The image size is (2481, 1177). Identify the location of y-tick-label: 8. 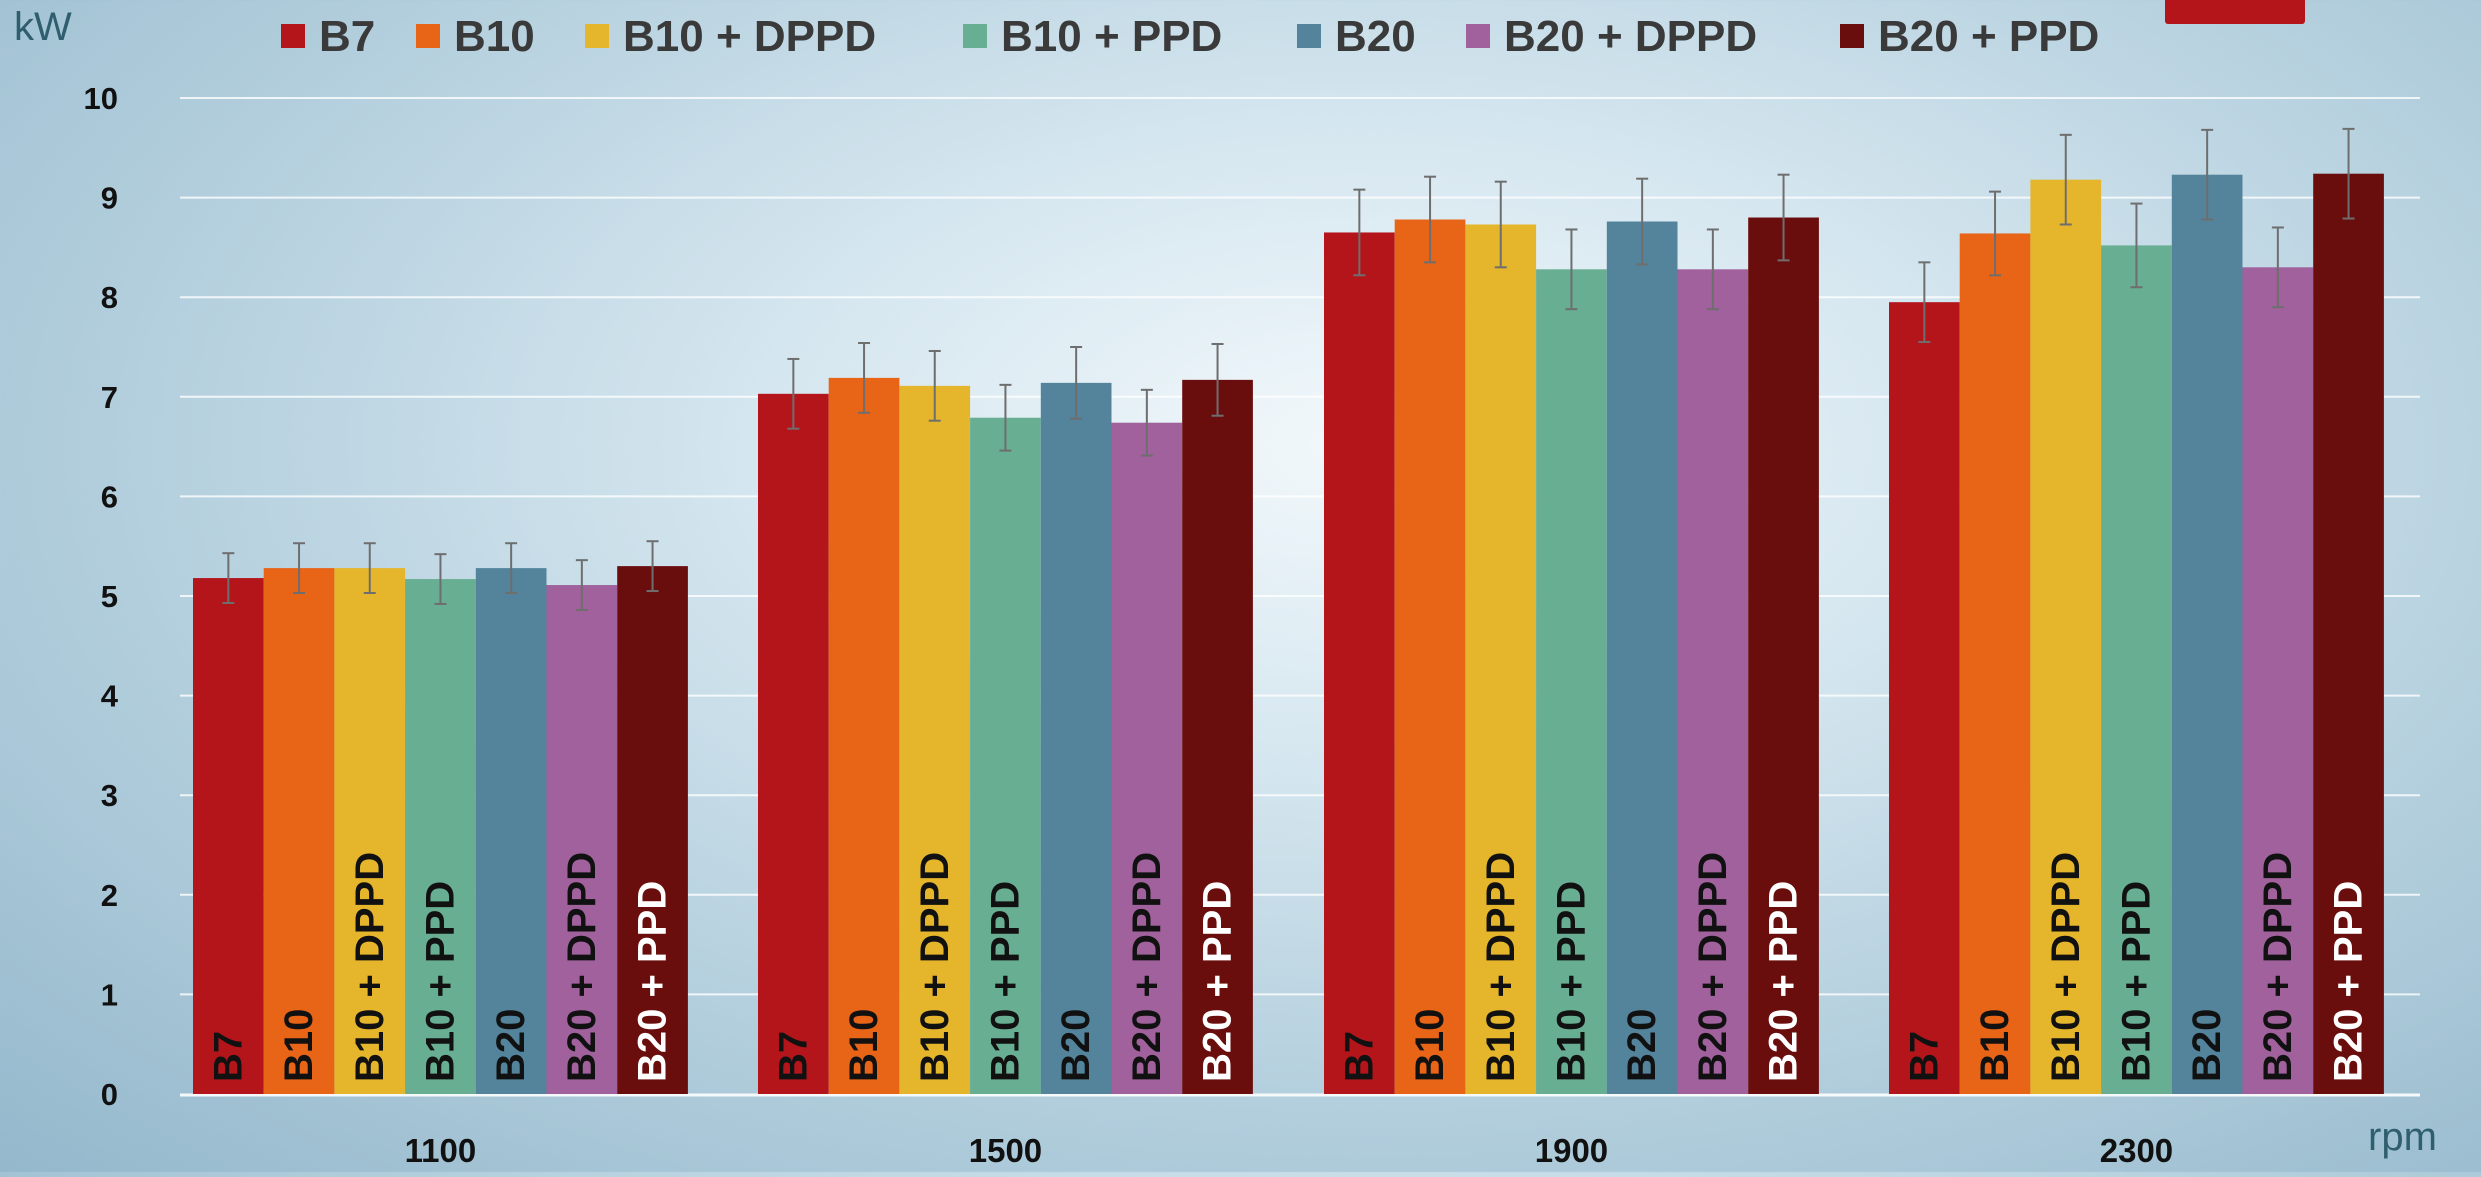
(109, 297).